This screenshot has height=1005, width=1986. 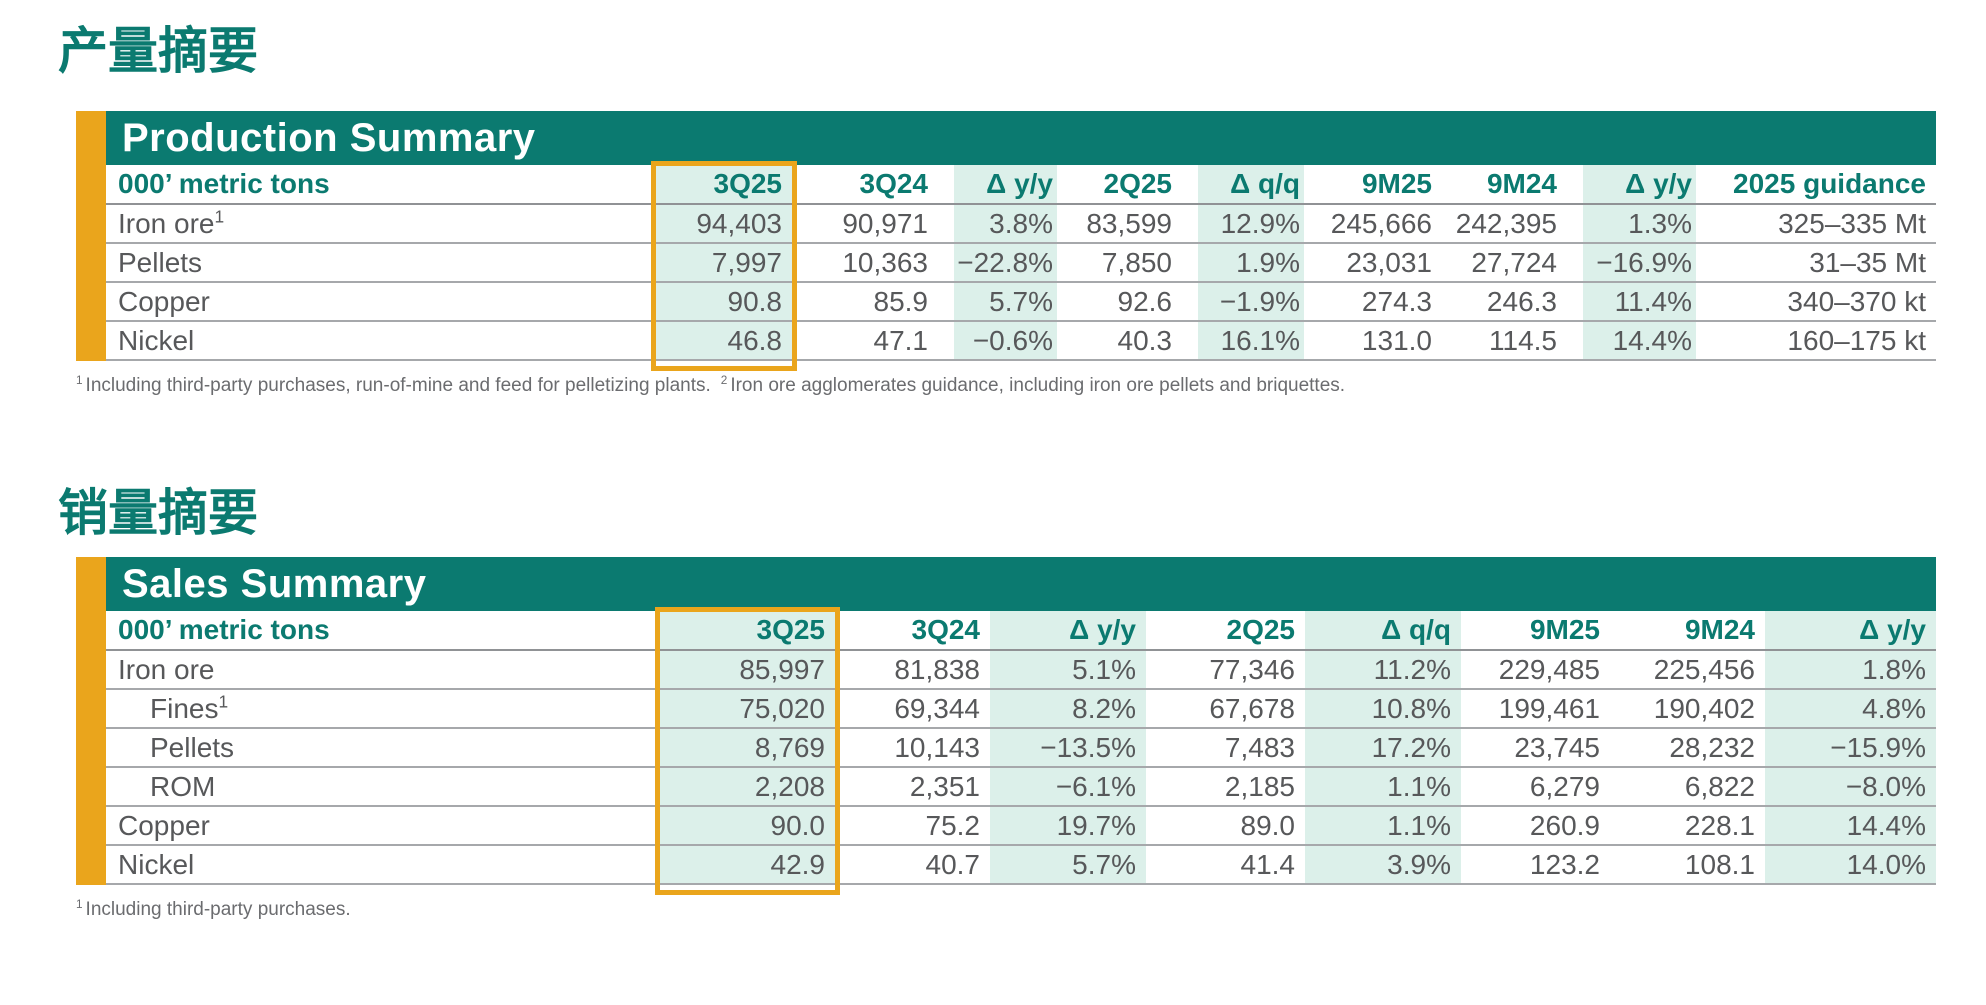 I want to click on cell: 75,020, so click(x=747, y=708).